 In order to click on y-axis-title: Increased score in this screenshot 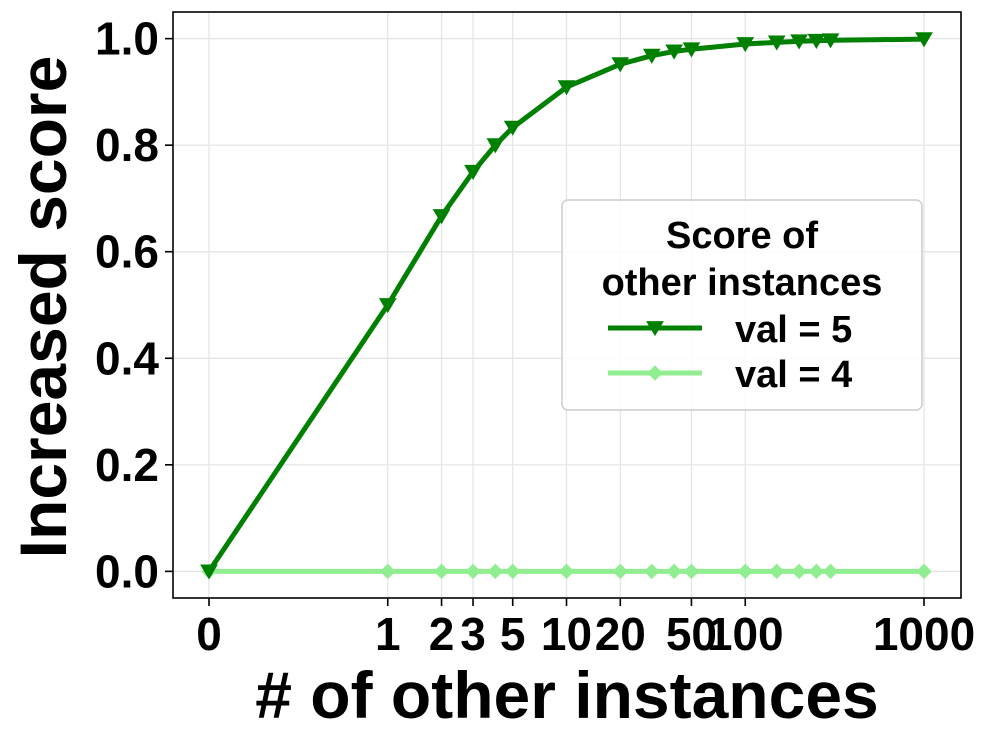, I will do `click(43, 307)`.